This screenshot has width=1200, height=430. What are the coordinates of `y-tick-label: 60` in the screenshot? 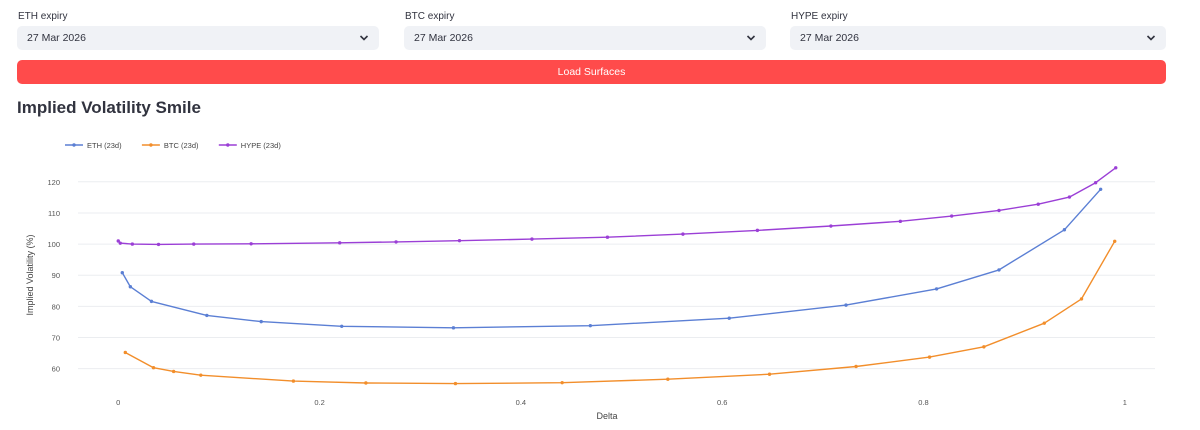 It's located at (56, 369).